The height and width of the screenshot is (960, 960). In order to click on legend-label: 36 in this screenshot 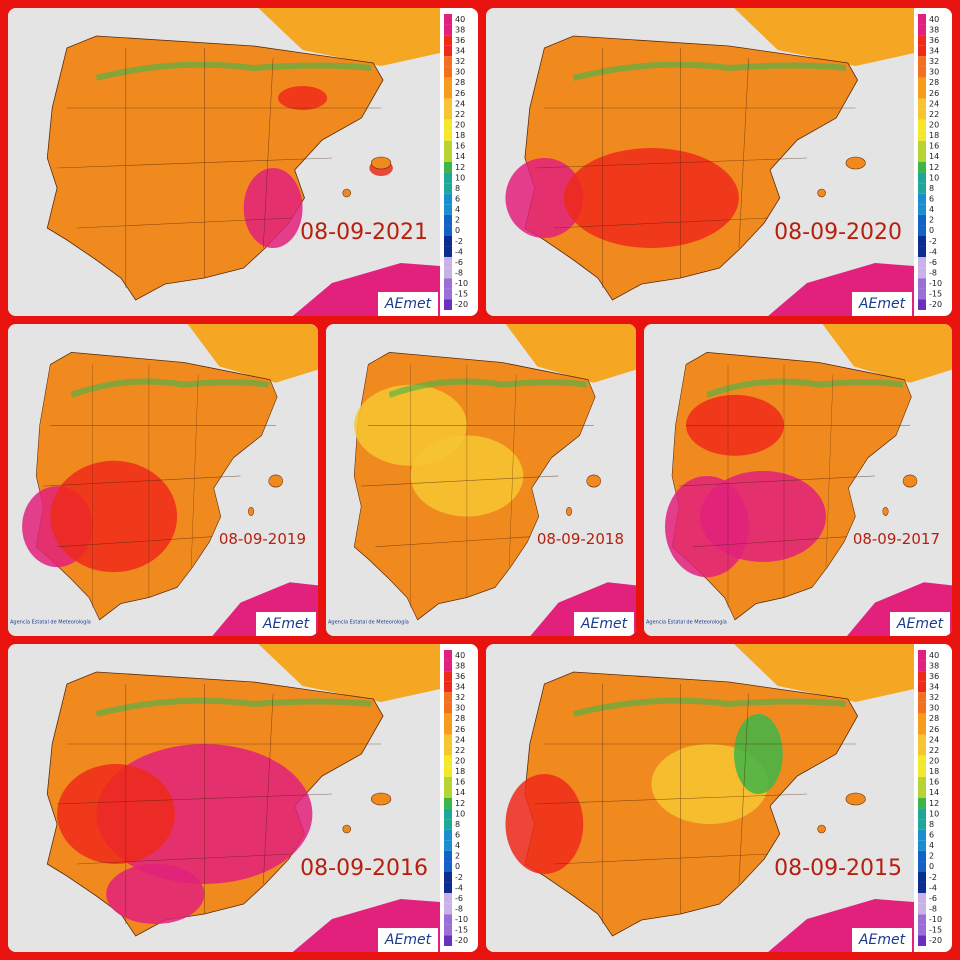, I will do `click(934, 676)`.